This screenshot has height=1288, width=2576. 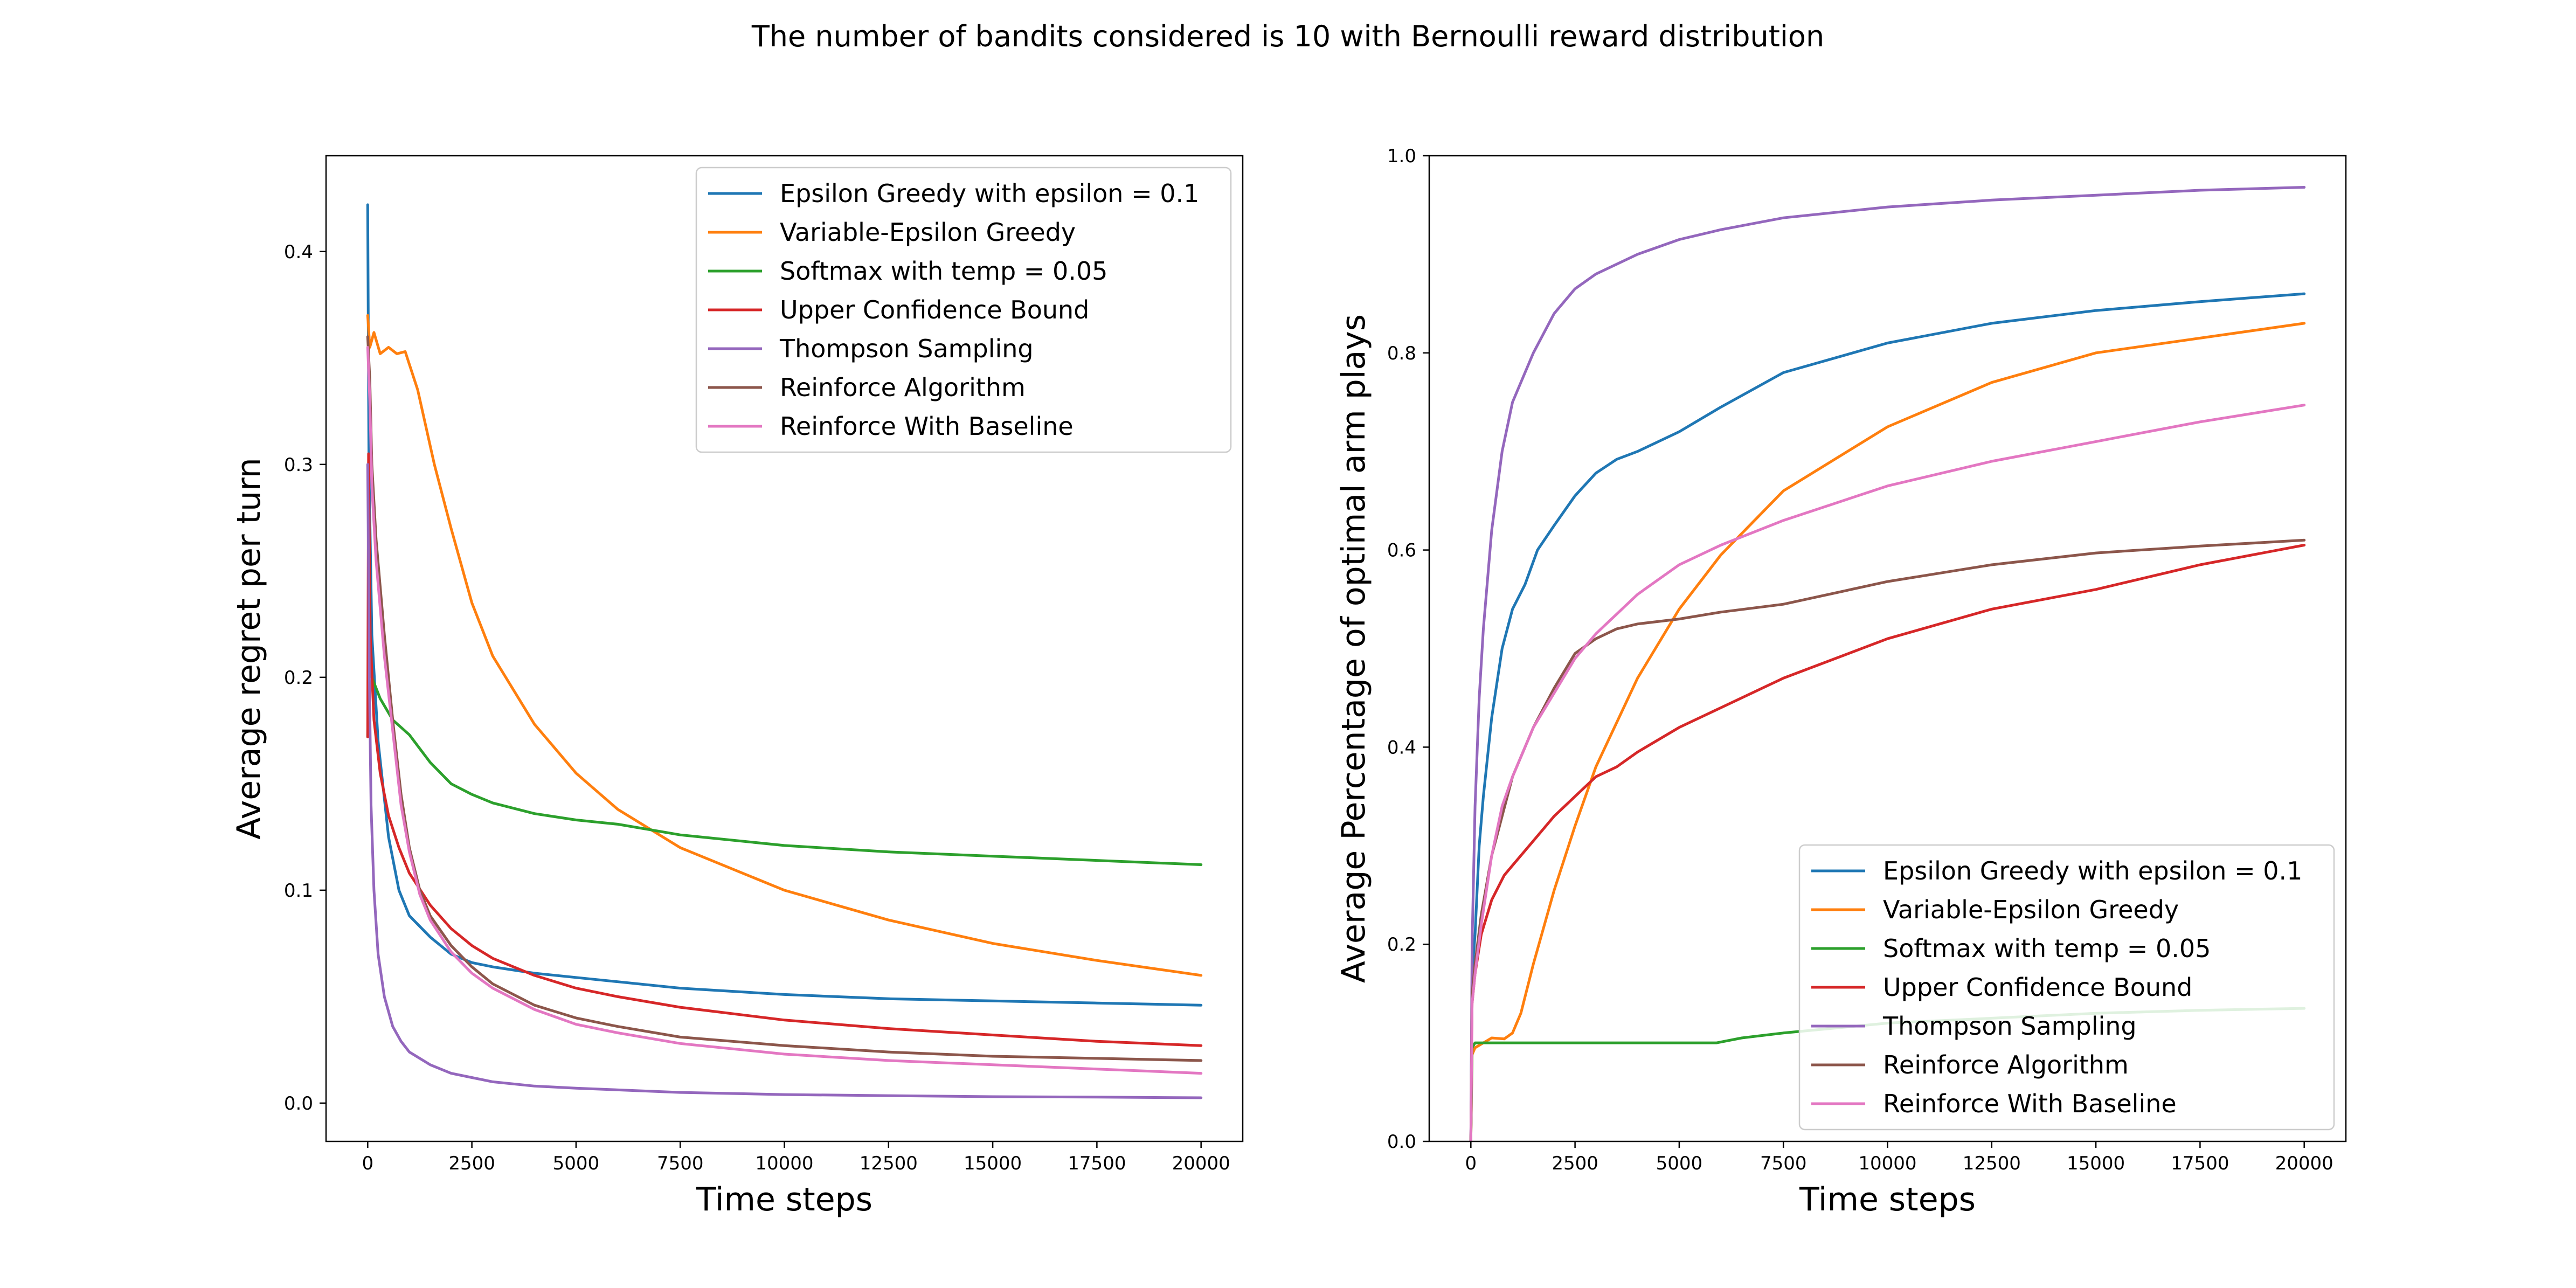 What do you see at coordinates (249, 649) in the screenshot?
I see `y-axis-label: Average regret per turn` at bounding box center [249, 649].